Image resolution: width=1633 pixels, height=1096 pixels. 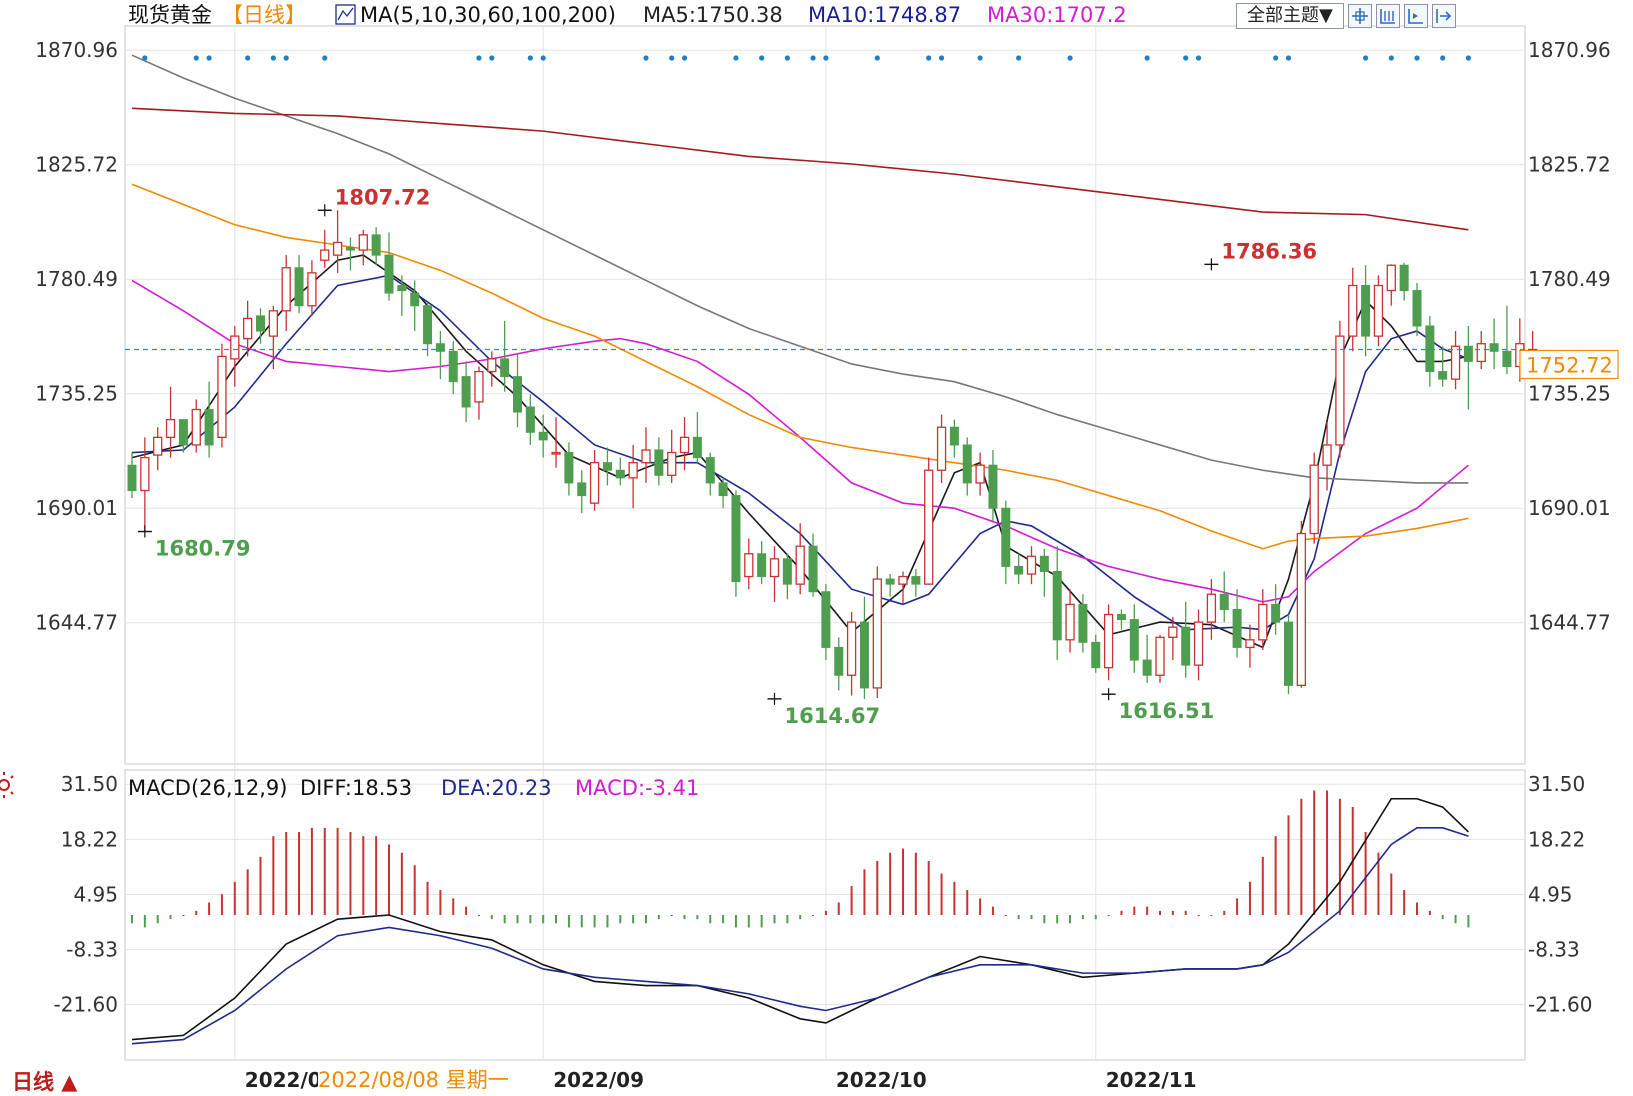 What do you see at coordinates (76, 279) in the screenshot?
I see `price-tick-left: 1780.49` at bounding box center [76, 279].